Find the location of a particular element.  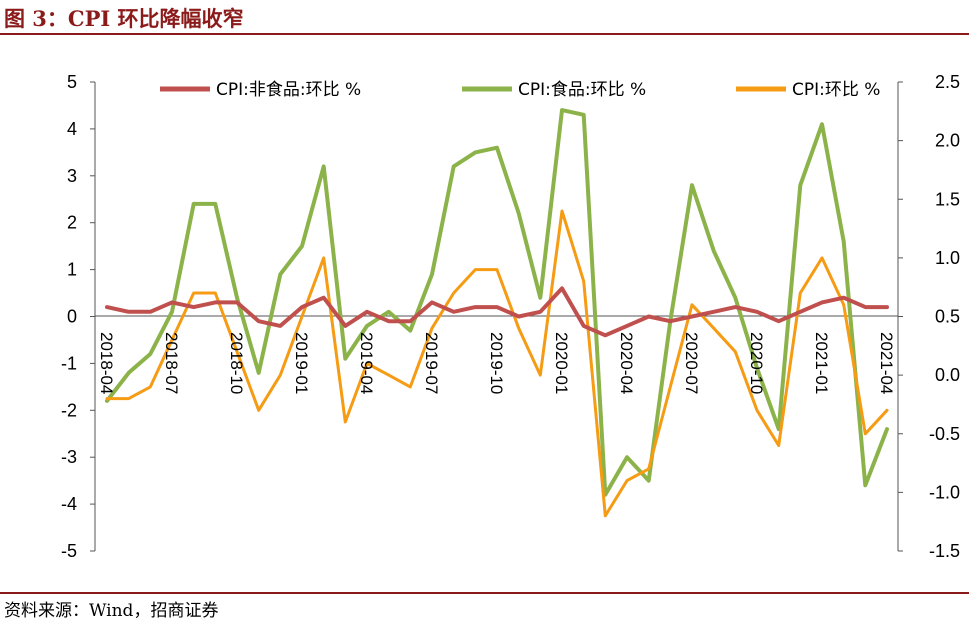

right-tick-label: -0.5 is located at coordinates (944, 434).